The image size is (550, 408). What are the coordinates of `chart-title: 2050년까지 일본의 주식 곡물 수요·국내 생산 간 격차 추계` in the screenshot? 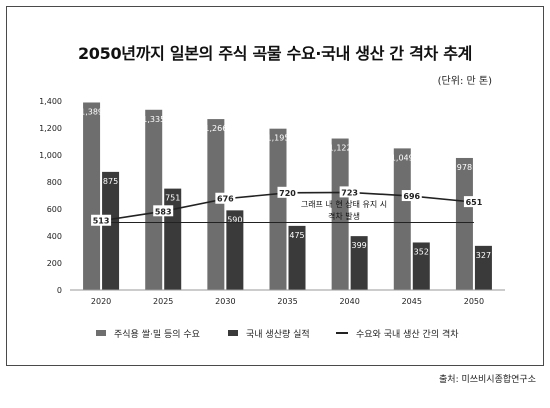 It's located at (275, 53).